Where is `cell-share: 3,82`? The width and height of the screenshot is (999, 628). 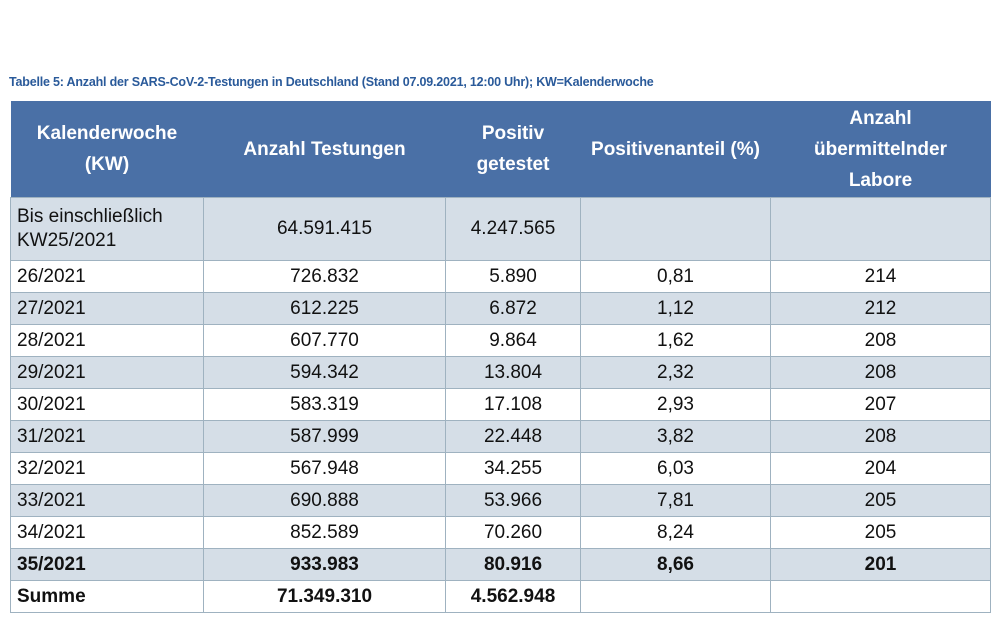 cell-share: 3,82 is located at coordinates (675, 436).